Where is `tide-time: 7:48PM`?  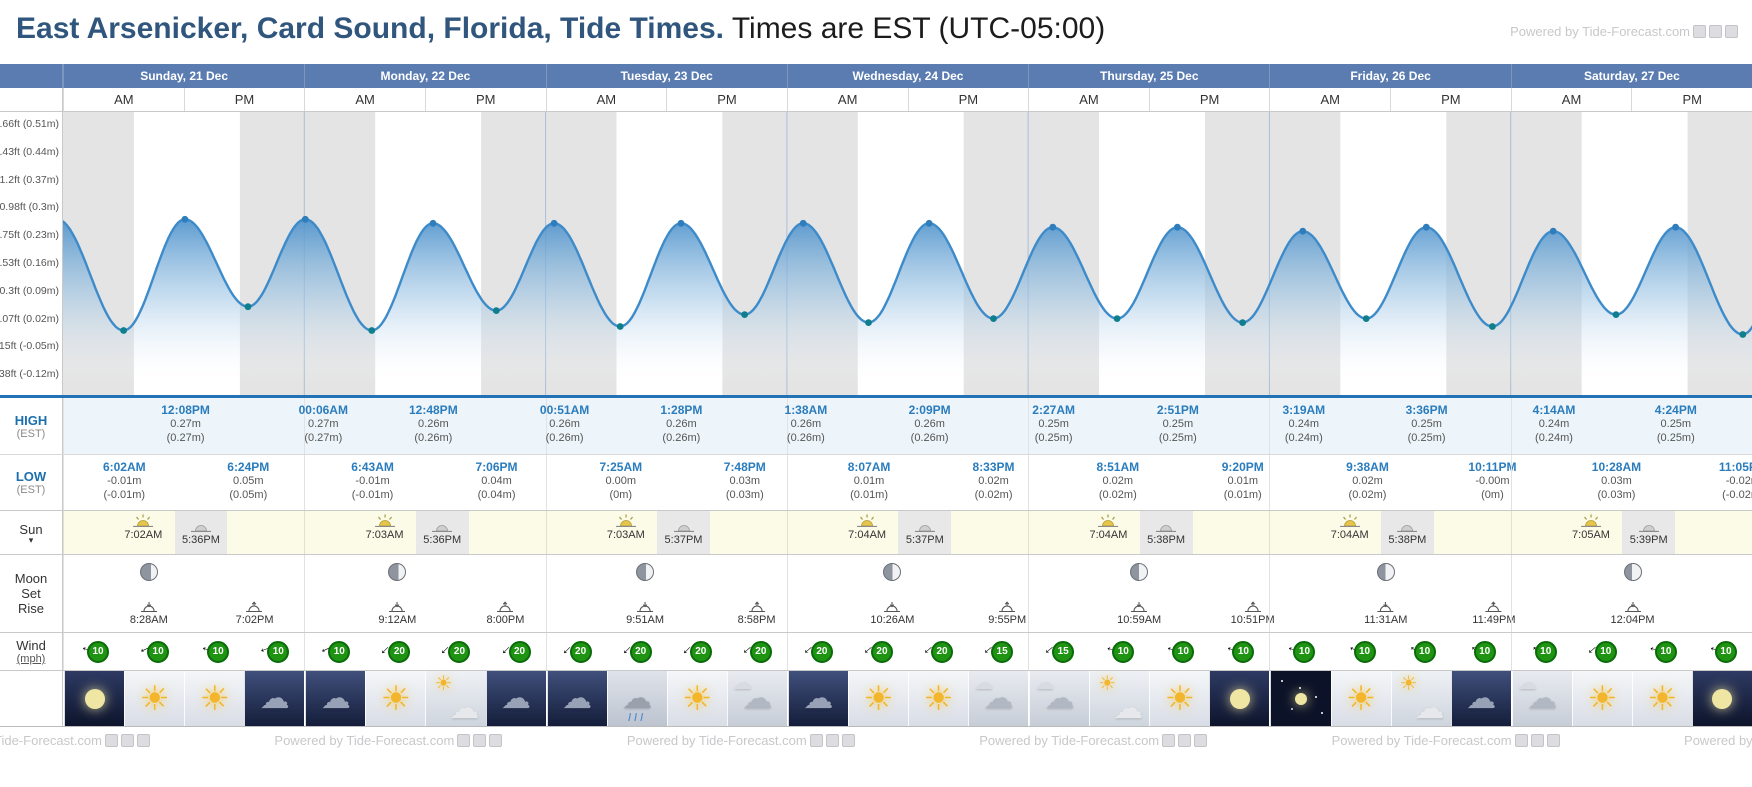 tide-time: 7:48PM is located at coordinates (744, 467).